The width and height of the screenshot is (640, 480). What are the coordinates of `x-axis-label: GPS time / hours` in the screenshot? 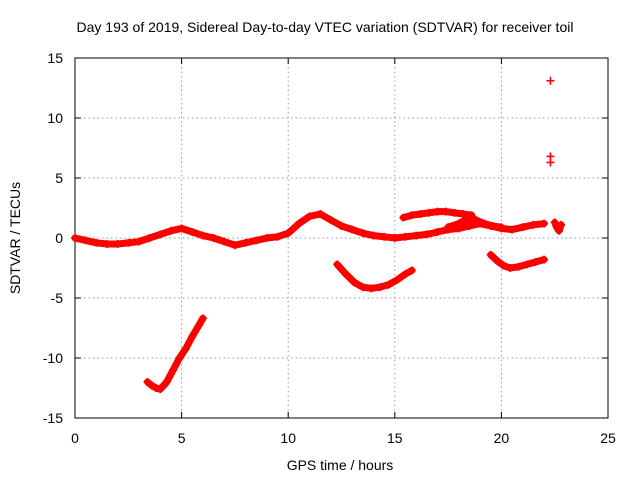 It's located at (340, 465).